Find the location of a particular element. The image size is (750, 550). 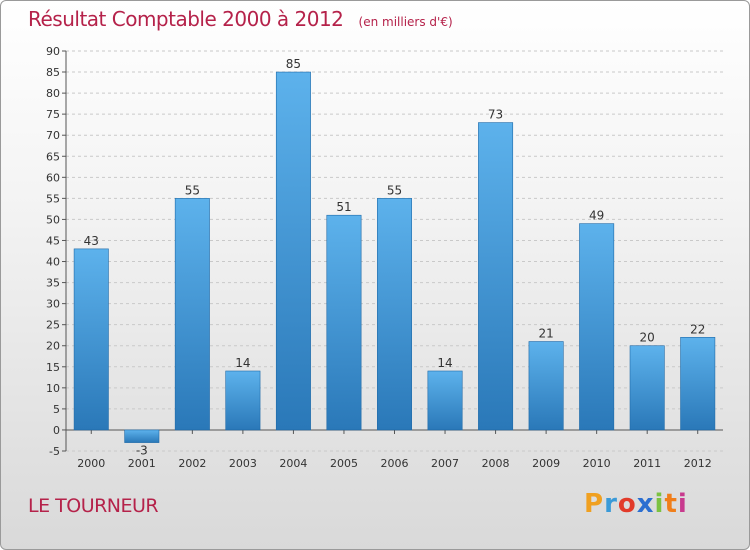

chart-title: Résultat Comptable 2000 à 2012 is located at coordinates (186, 19).